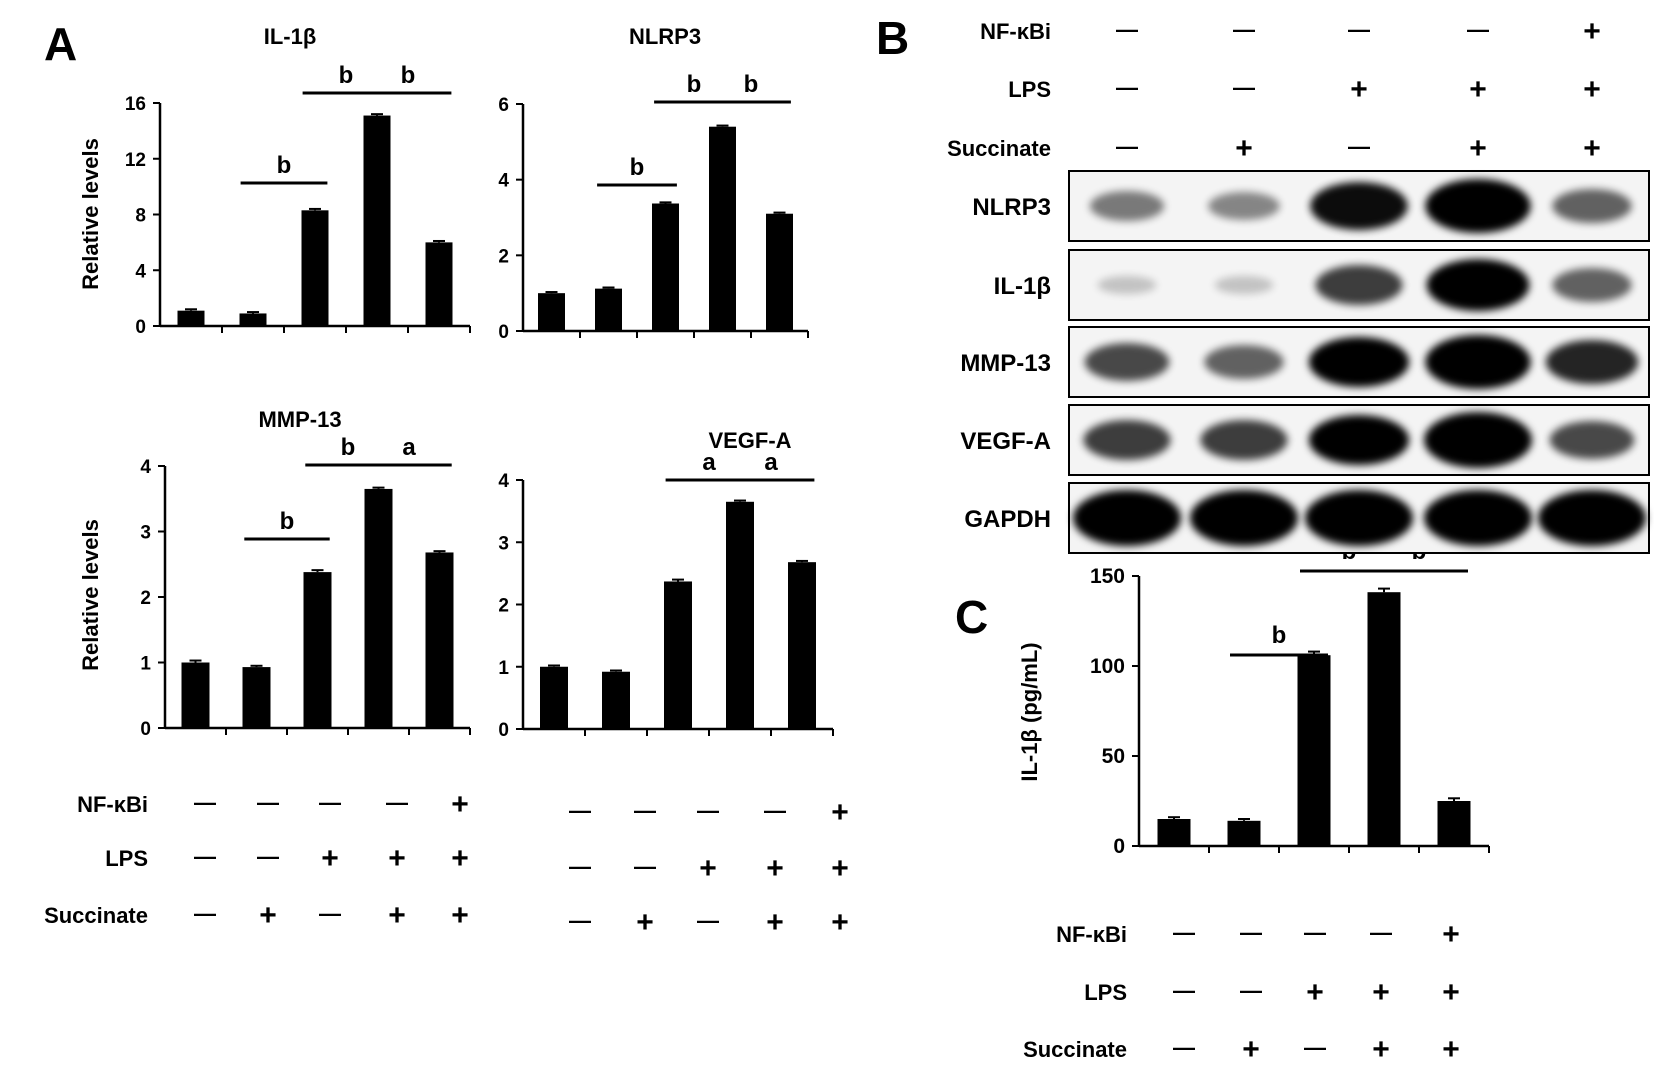 This screenshot has width=1654, height=1074. I want to click on chart-vegfa-relative: VEGF-A 0 1 2 3 4 a a, so click(666, 584).